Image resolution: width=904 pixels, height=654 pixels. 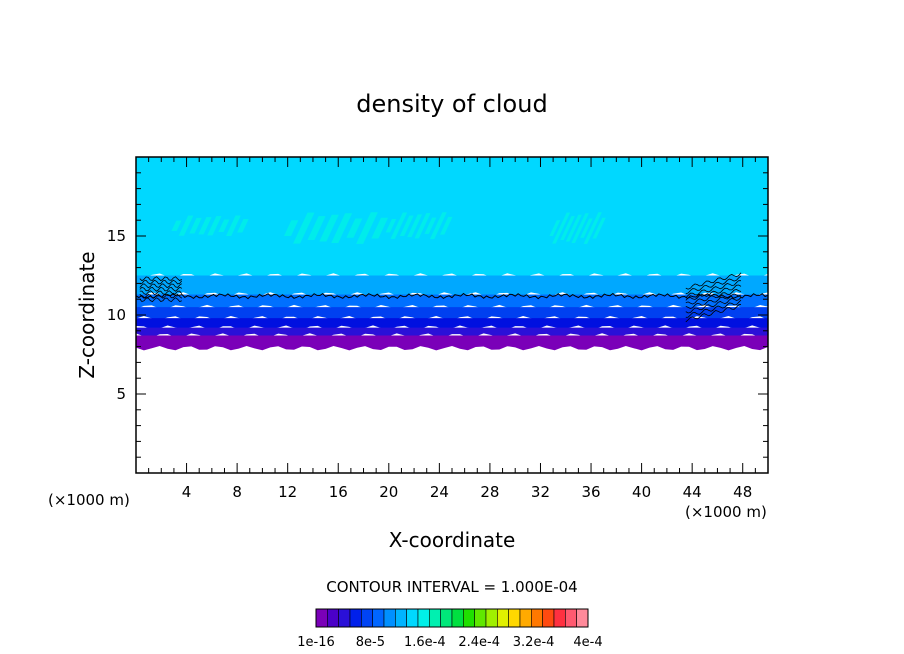 I want to click on edge-contours, so click(x=440, y=297).